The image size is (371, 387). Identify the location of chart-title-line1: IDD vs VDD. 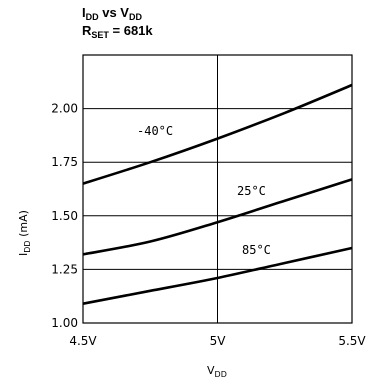
(112, 13).